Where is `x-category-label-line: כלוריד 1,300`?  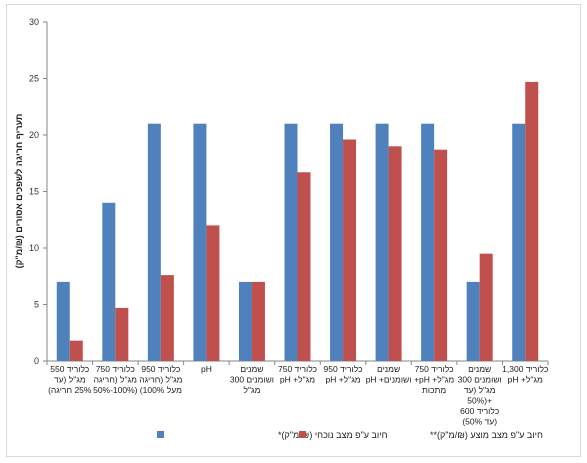 x-category-label-line: כלוריד 1,300 is located at coordinates (525, 369).